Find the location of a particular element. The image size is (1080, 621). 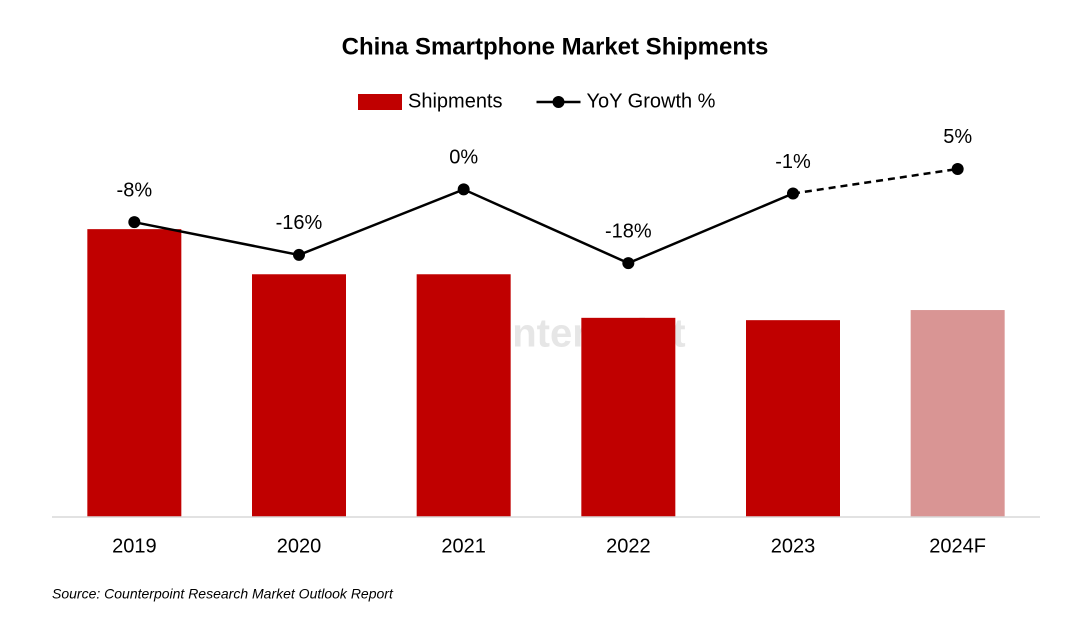

data-label: 0% is located at coordinates (463, 158).